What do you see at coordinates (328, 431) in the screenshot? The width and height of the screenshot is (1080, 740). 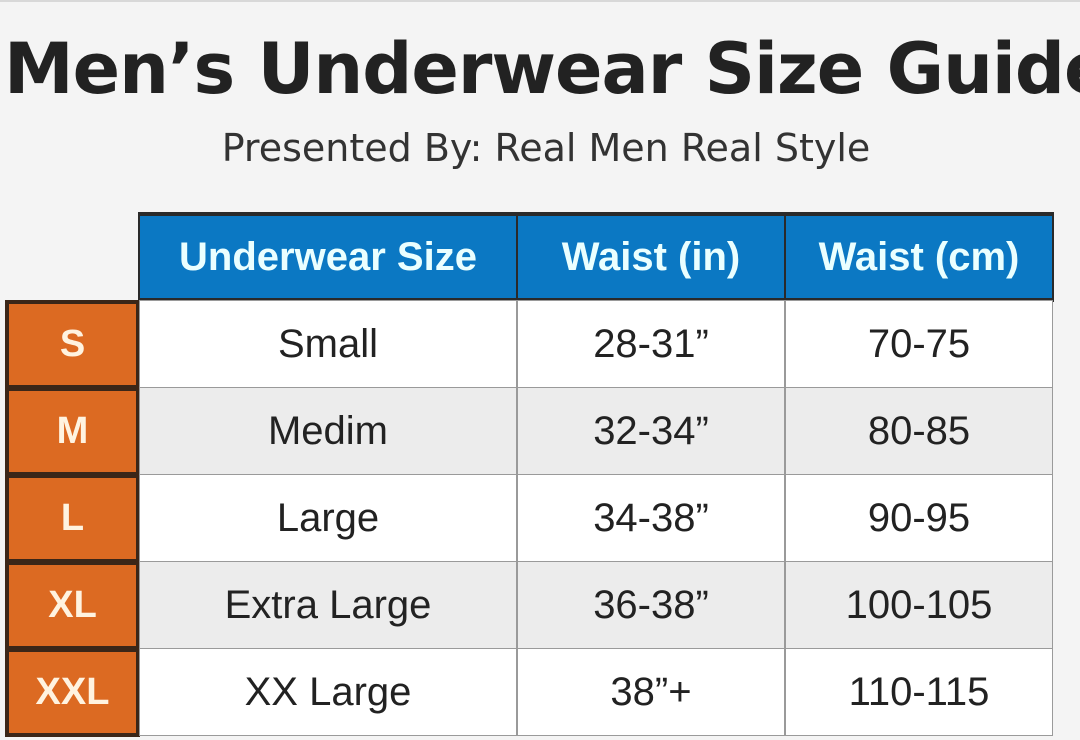 I see `size-name-cell: Medim` at bounding box center [328, 431].